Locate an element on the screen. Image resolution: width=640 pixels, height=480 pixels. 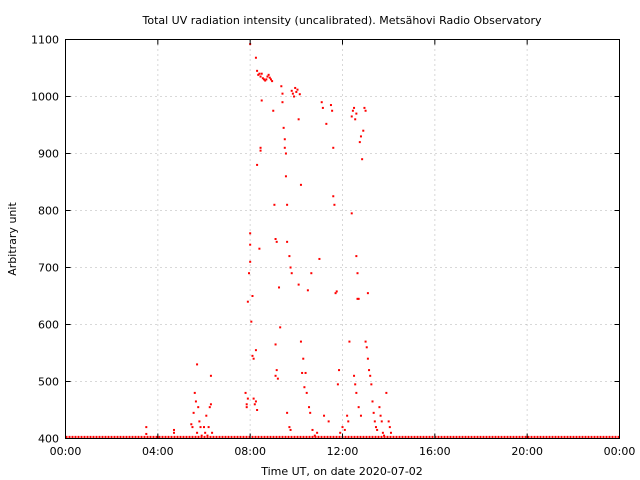
x-tick-label: 08:00 is located at coordinates (250, 451).